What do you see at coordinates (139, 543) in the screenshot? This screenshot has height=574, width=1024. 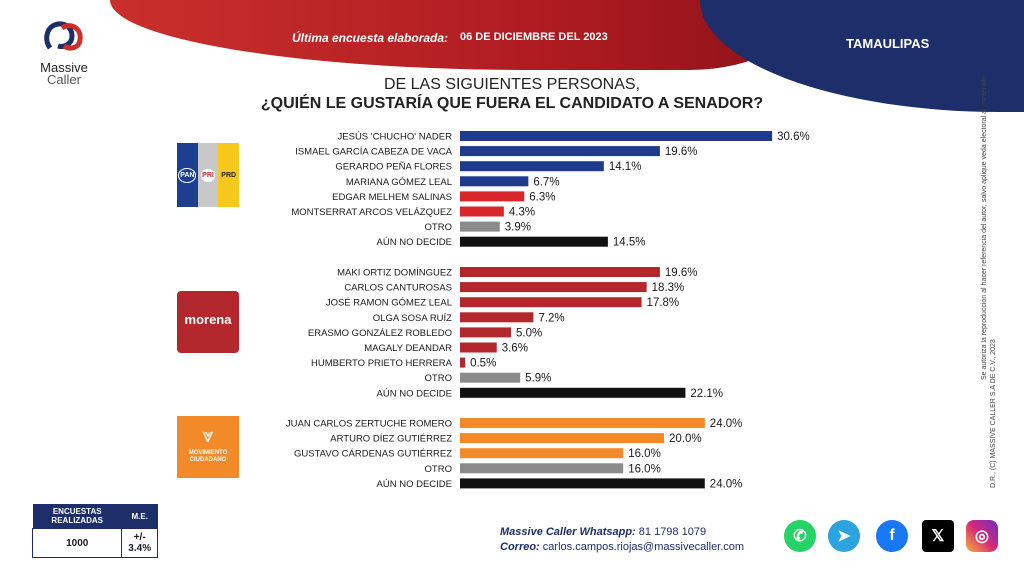 I see `margin-error-value: +/- 3.4%` at bounding box center [139, 543].